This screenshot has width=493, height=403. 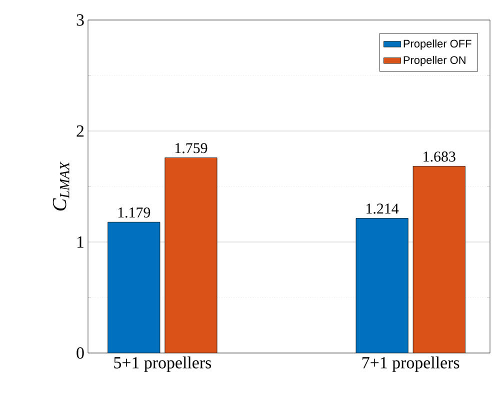 What do you see at coordinates (191, 148) in the screenshot?
I see `data-label: 1.759` at bounding box center [191, 148].